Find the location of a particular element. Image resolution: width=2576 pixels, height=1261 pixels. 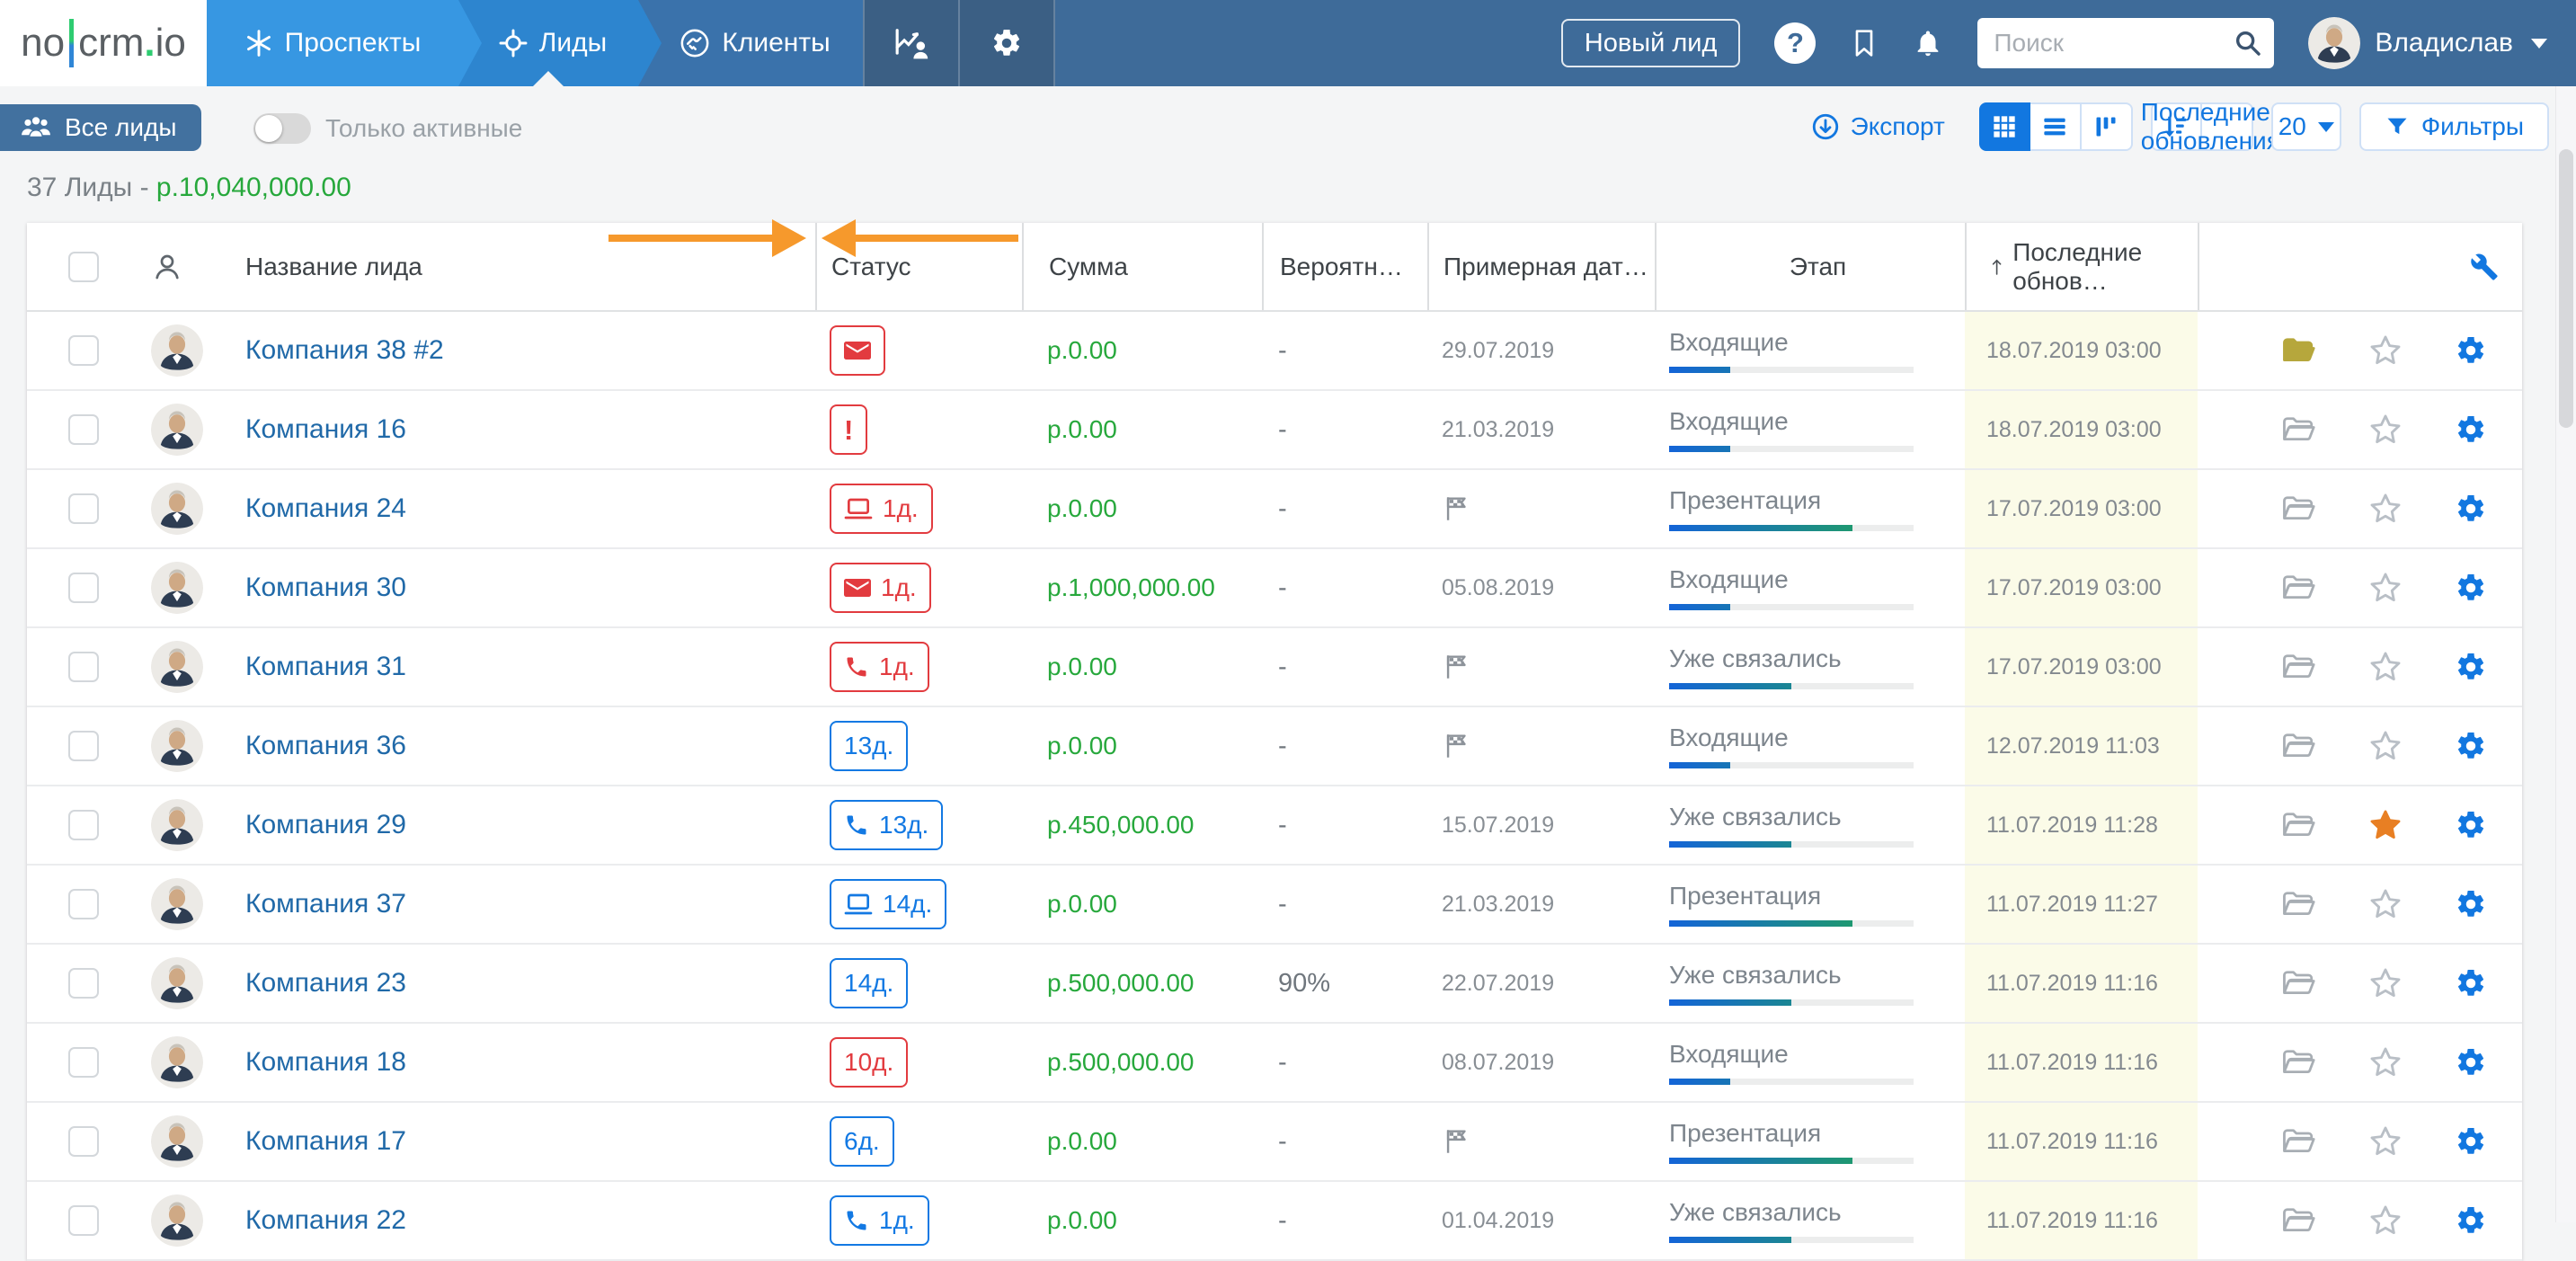

only-active-toggle is located at coordinates (282, 128).